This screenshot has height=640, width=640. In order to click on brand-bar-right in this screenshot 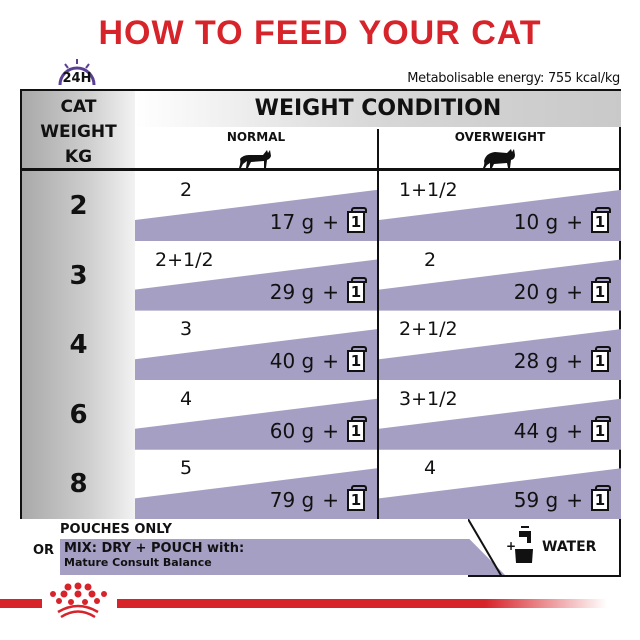, I will do `click(362, 603)`.